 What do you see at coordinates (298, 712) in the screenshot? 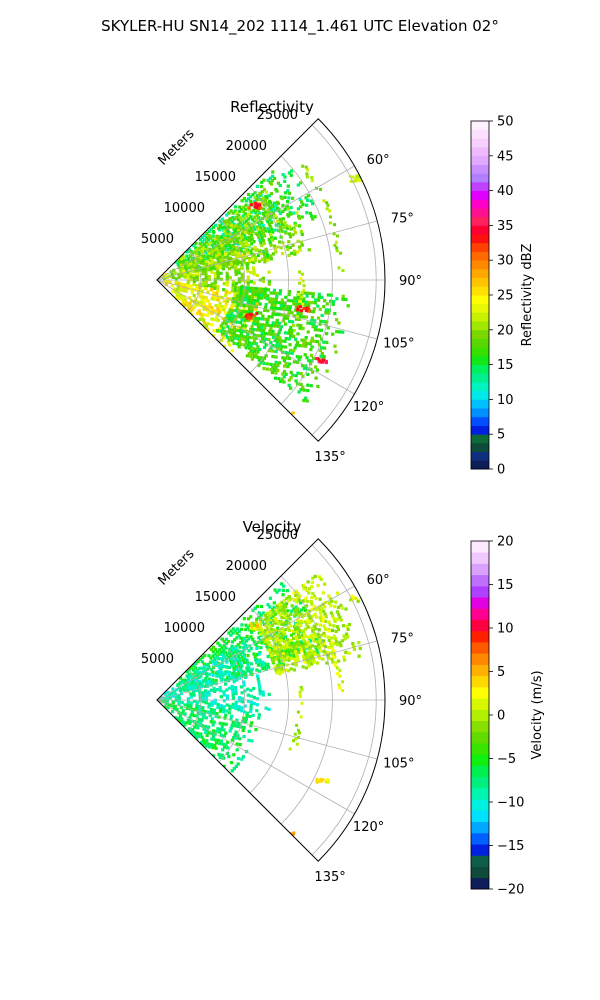
I see `velocity-feature-arc` at bounding box center [298, 712].